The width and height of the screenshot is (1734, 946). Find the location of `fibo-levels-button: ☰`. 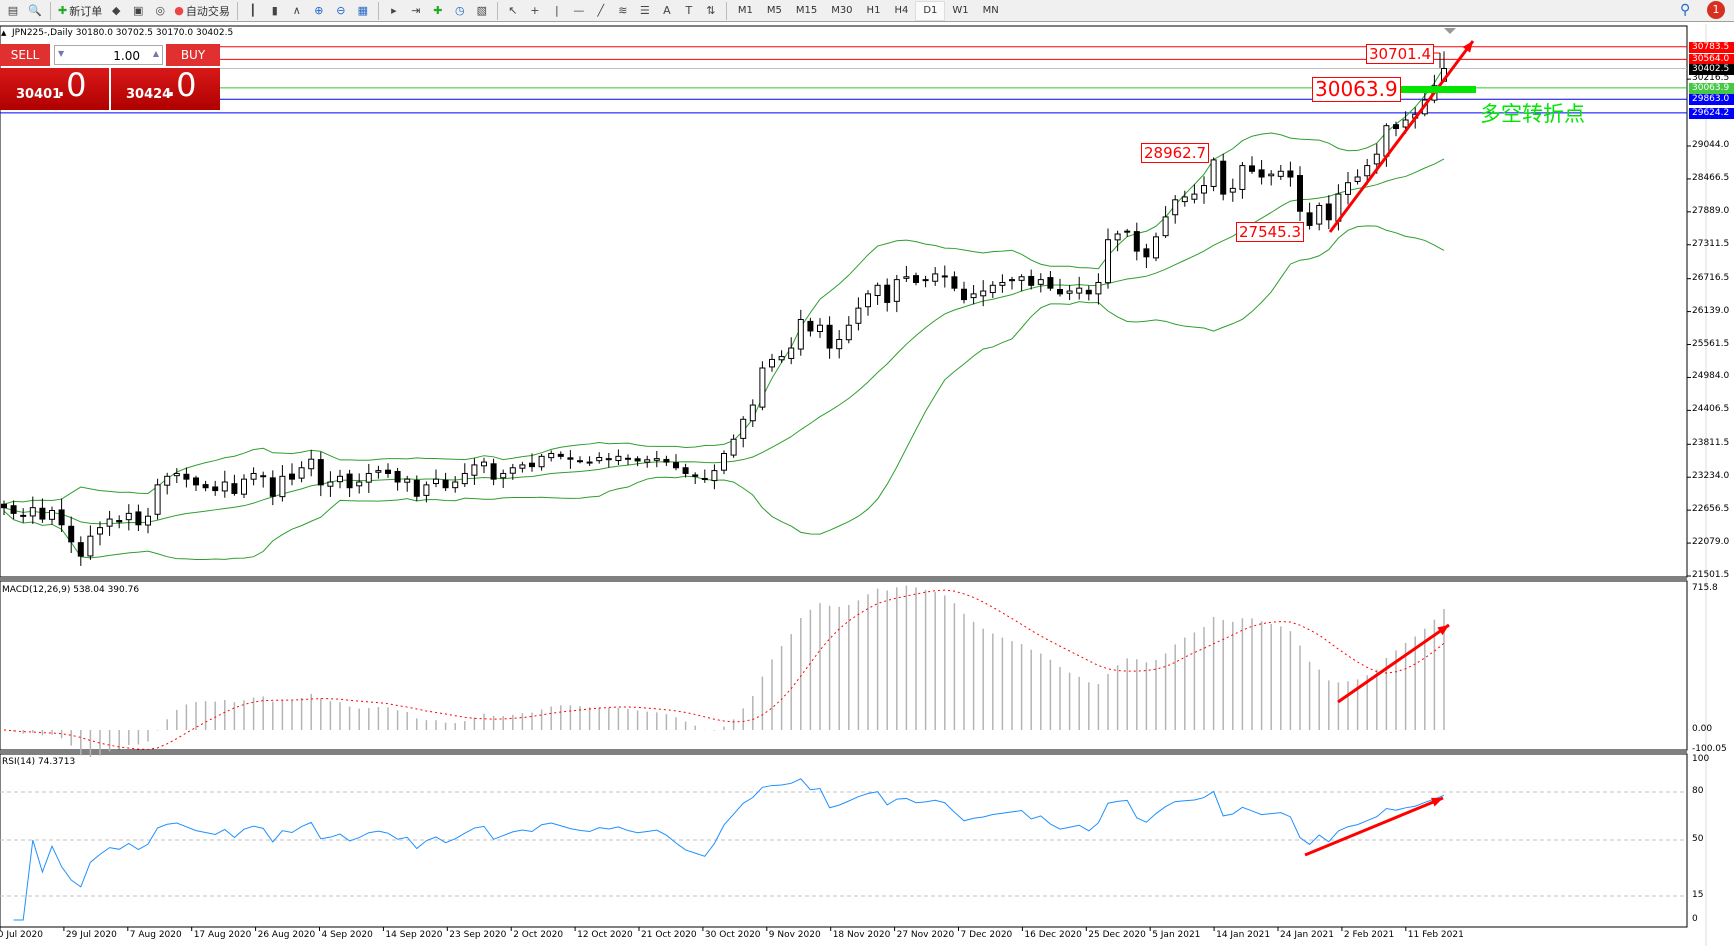

fibo-levels-button: ☰ is located at coordinates (645, 11).